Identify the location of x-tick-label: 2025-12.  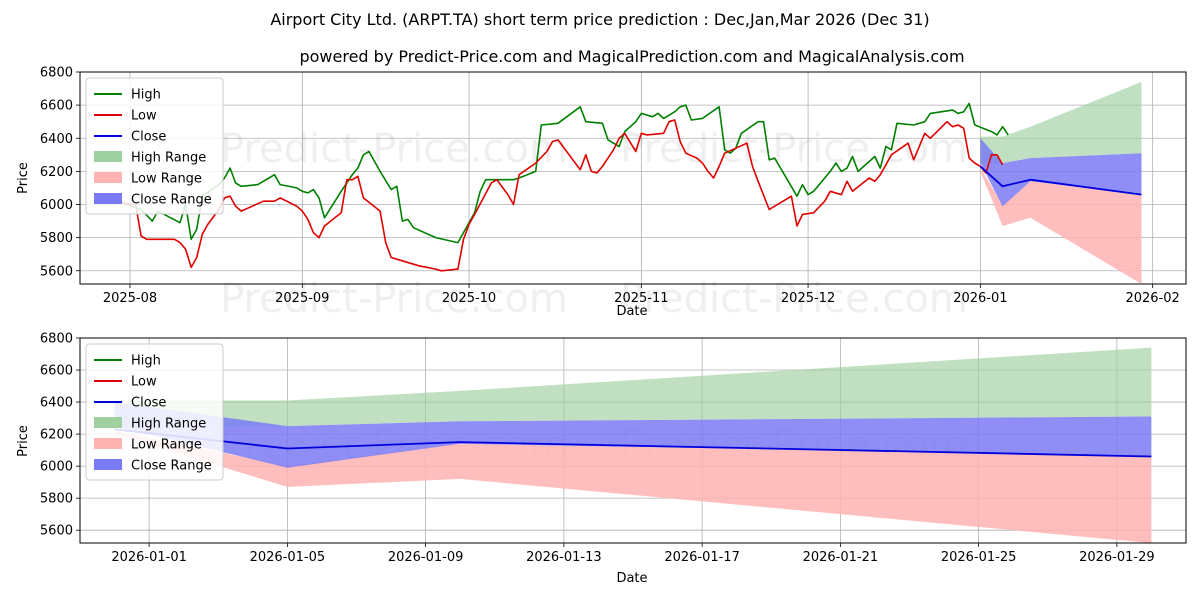
(808, 298).